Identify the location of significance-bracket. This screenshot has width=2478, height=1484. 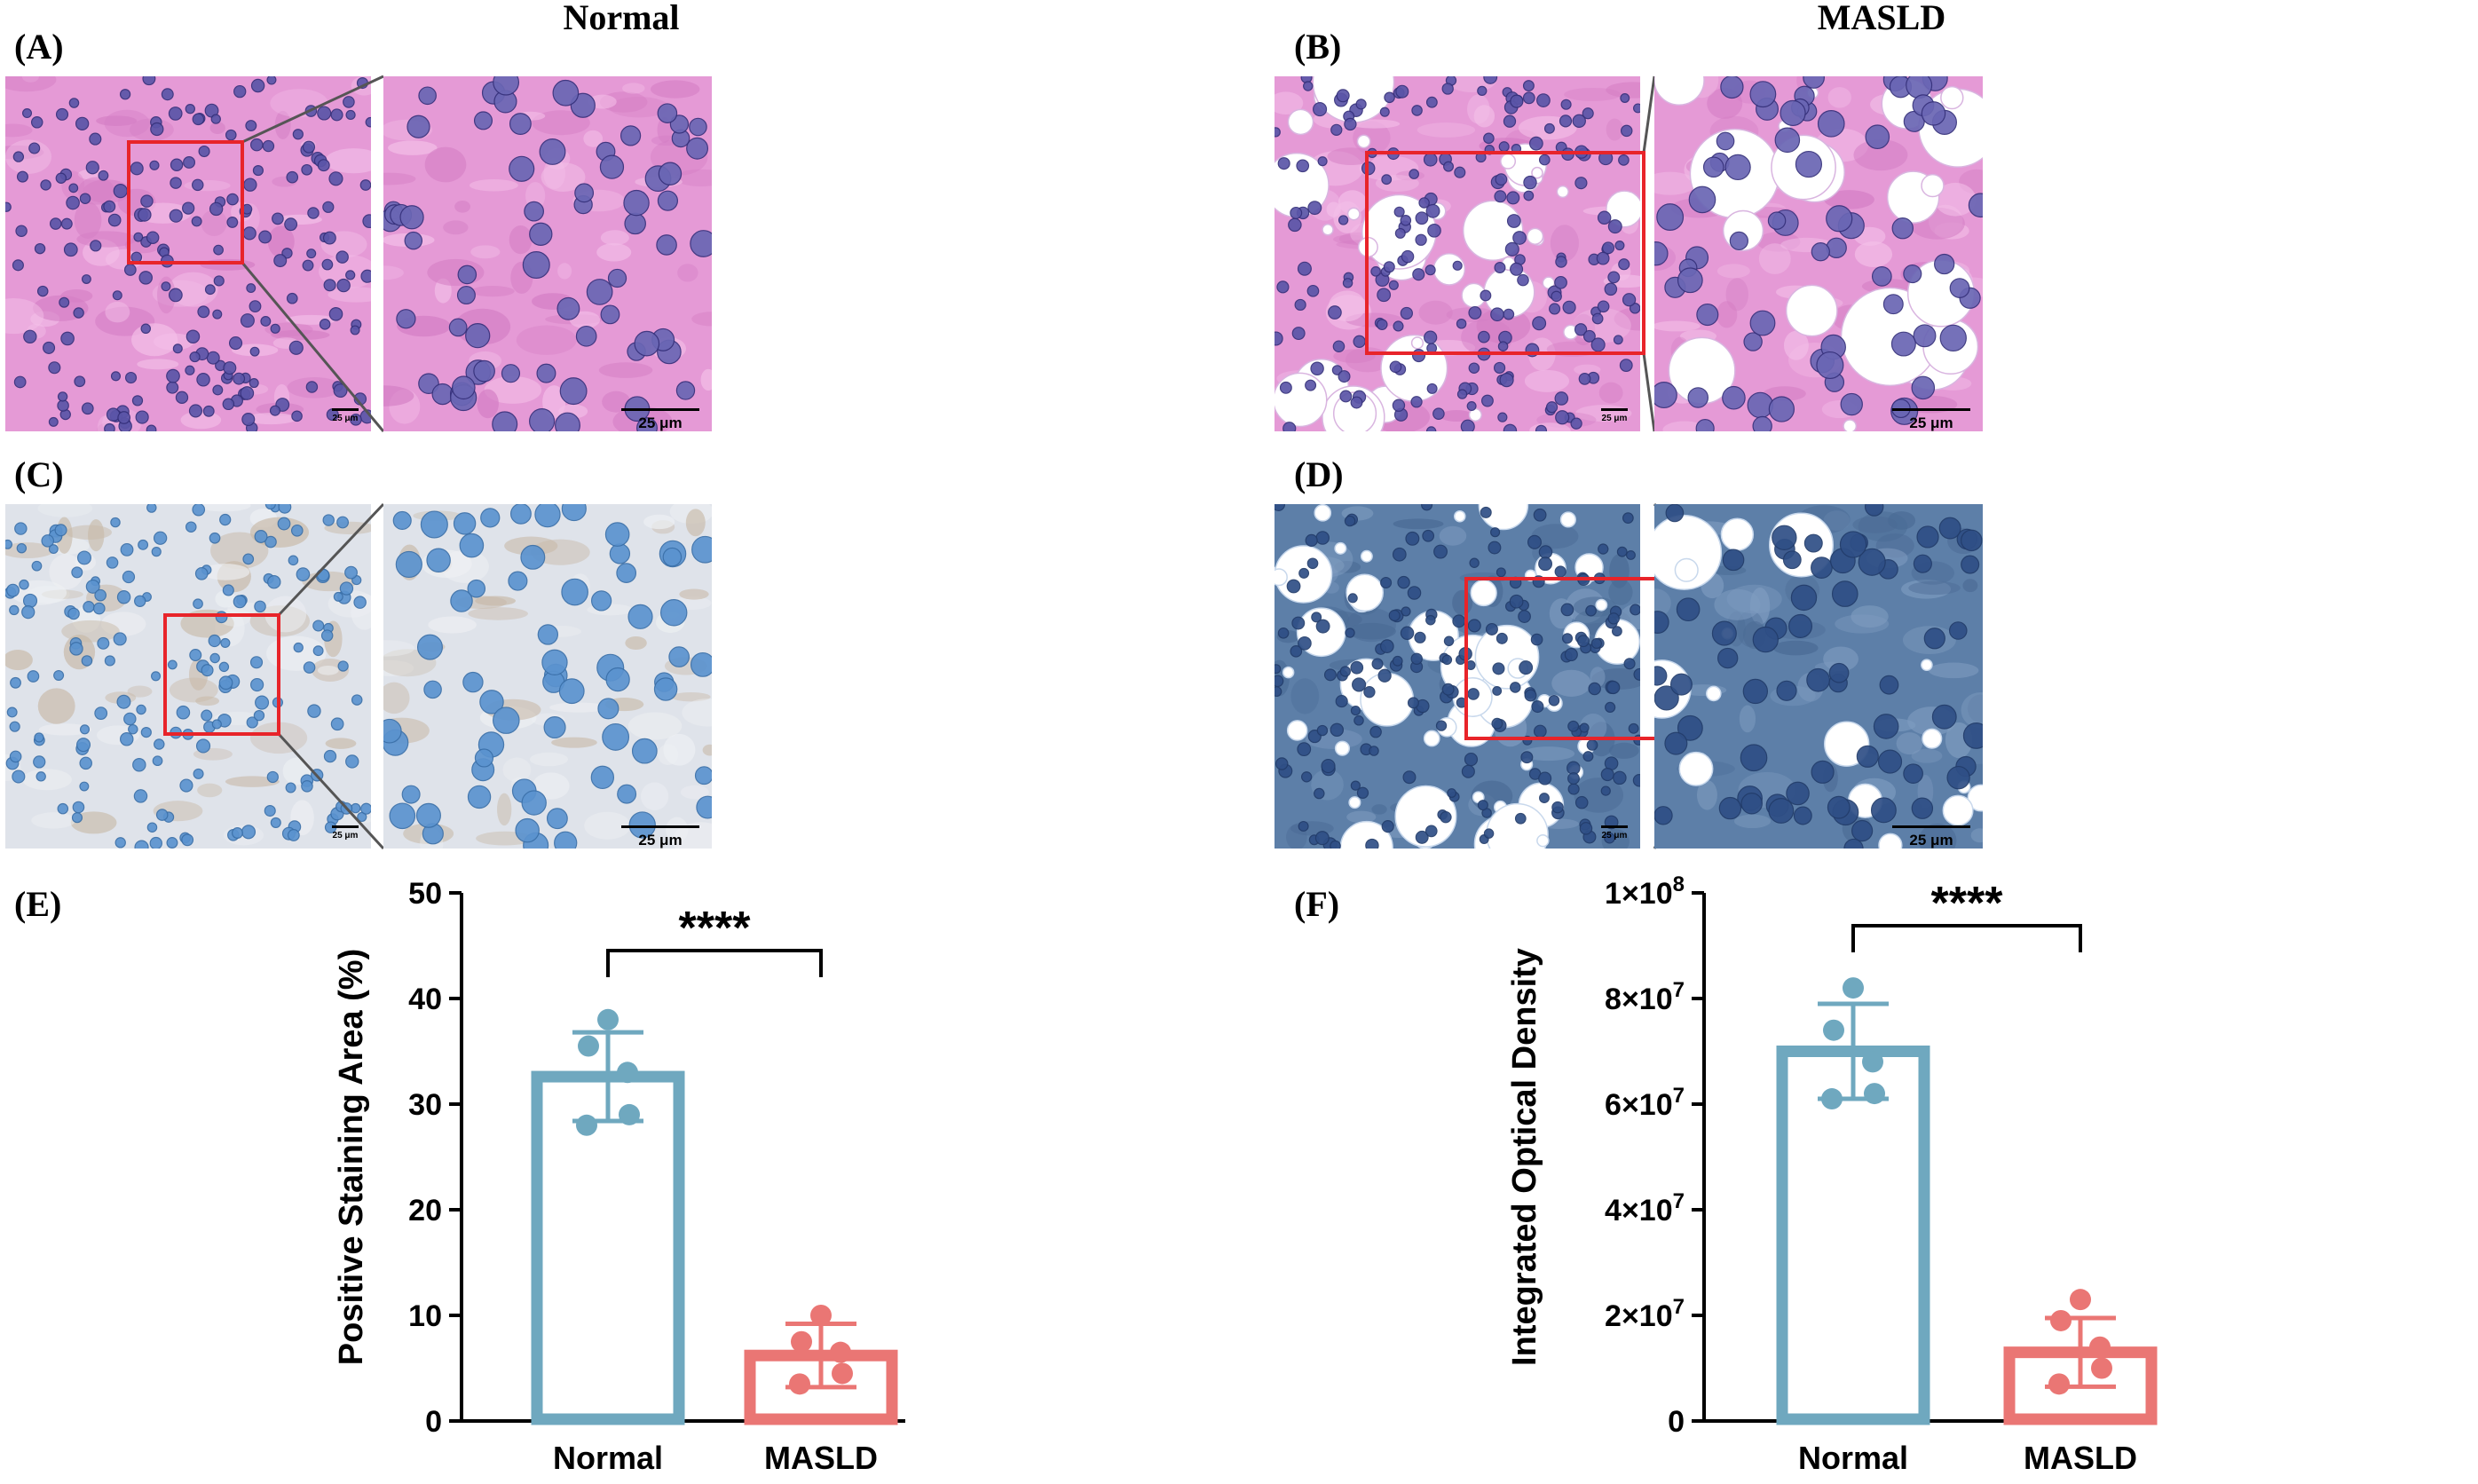
(714, 963).